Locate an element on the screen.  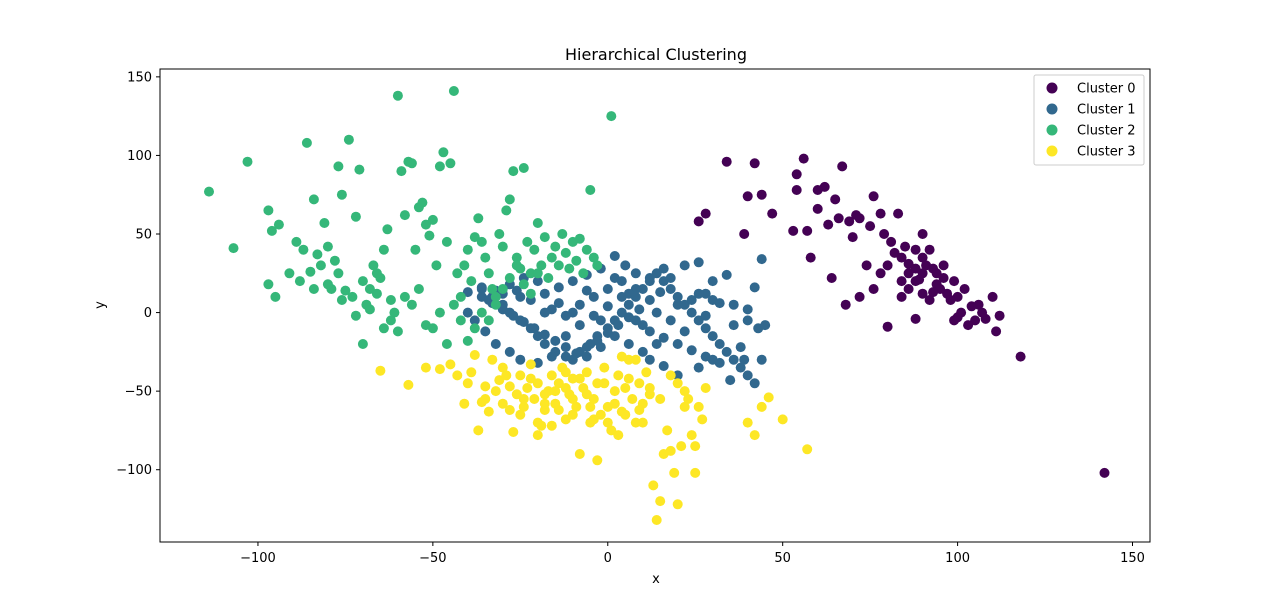
x-tick-label: 100 is located at coordinates (957, 558).